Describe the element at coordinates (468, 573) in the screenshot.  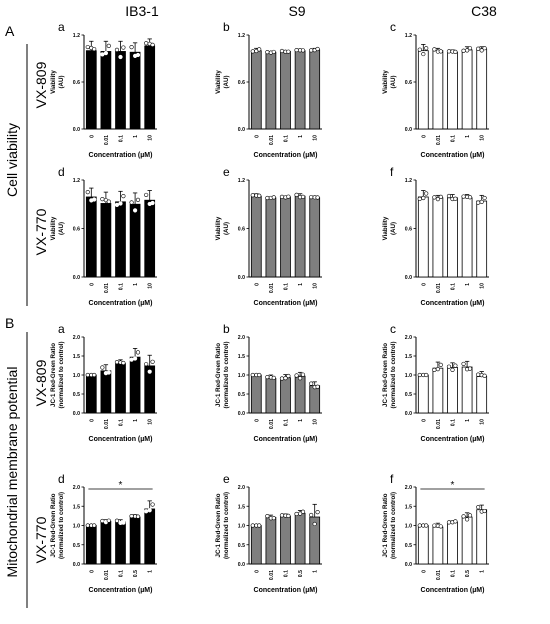
I see `x-tick-label: 0.5` at that location.